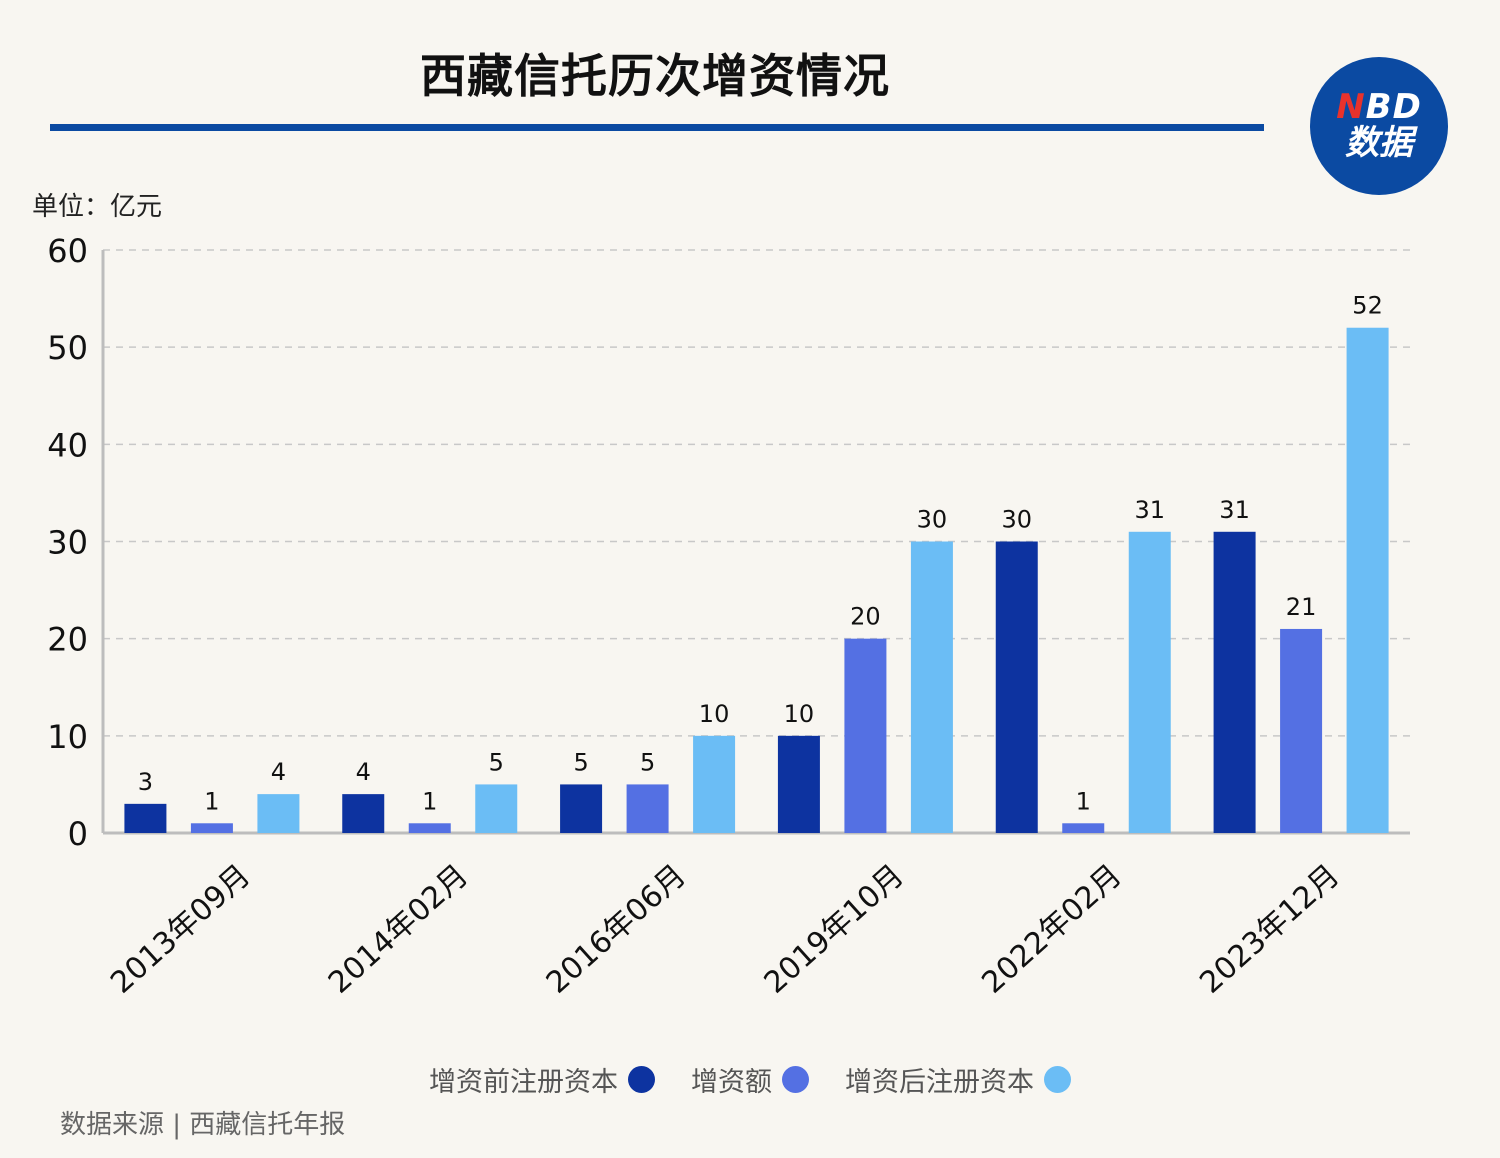 This screenshot has width=1500, height=1158. I want to click on logo-accent-letter: N, so click(1351, 107).